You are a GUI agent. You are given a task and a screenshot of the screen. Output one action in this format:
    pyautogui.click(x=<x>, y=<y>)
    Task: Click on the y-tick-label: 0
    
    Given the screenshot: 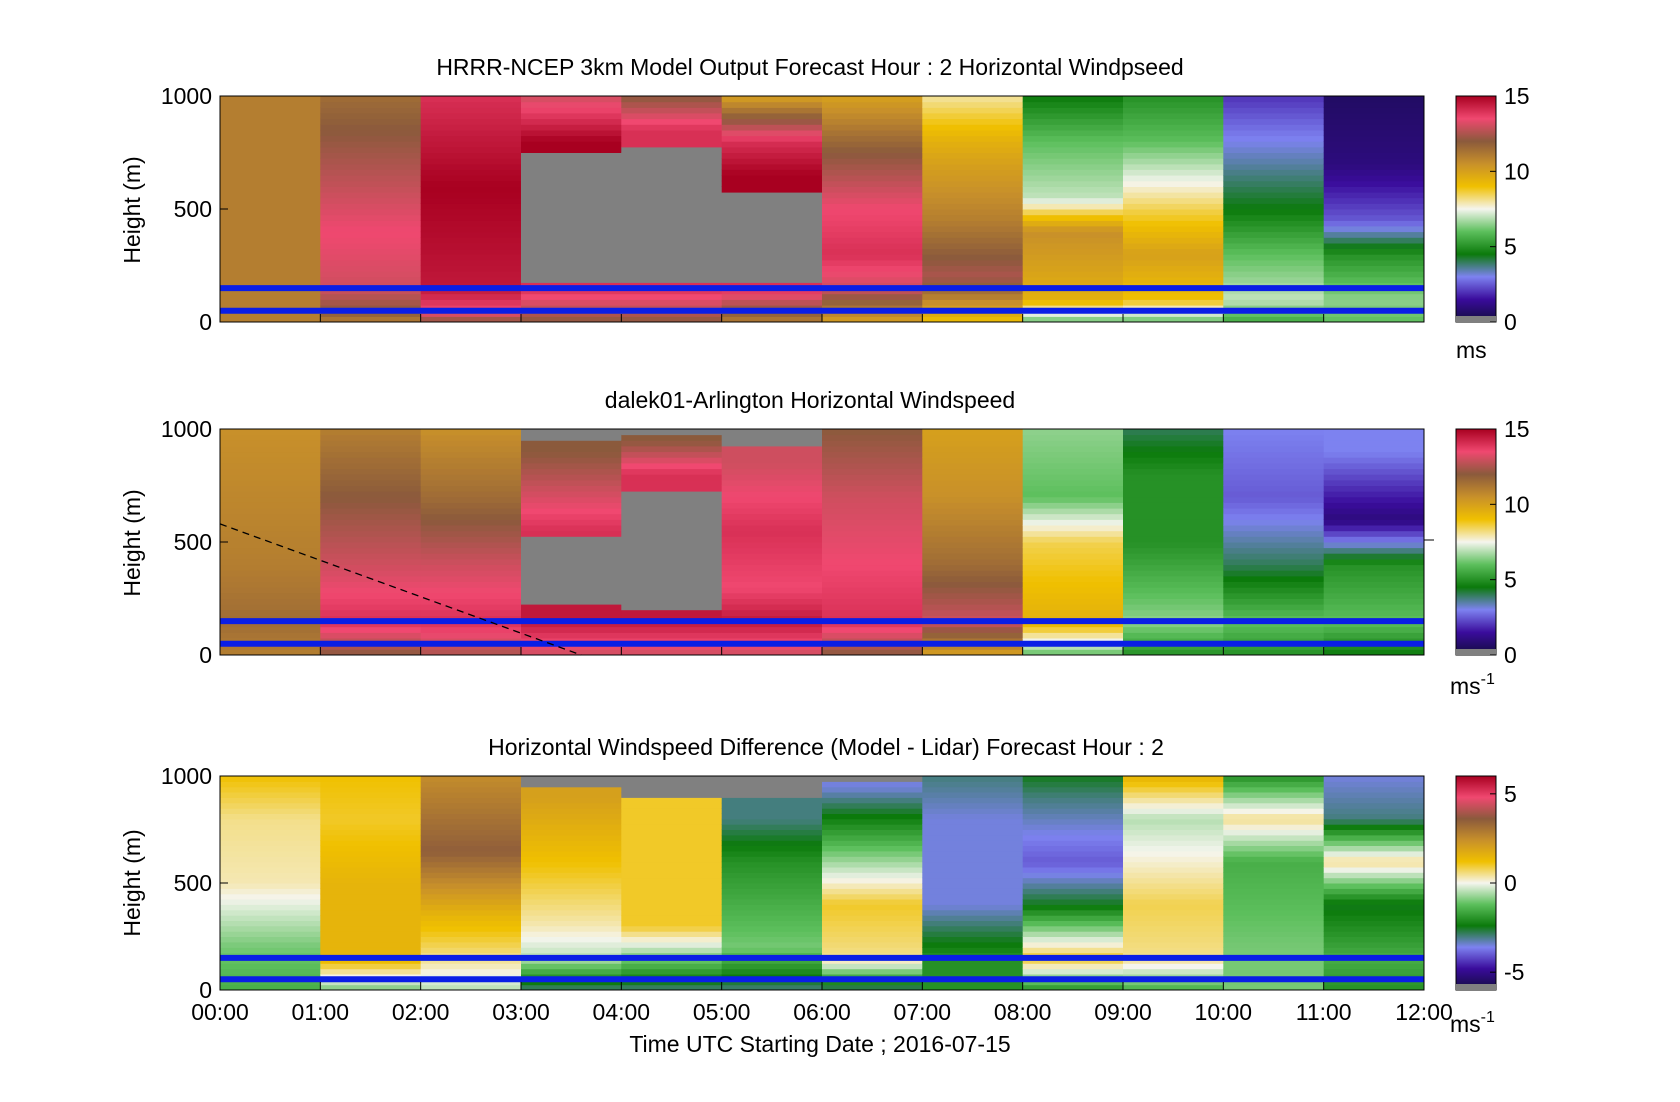 What is the action you would take?
    pyautogui.click(x=205, y=990)
    